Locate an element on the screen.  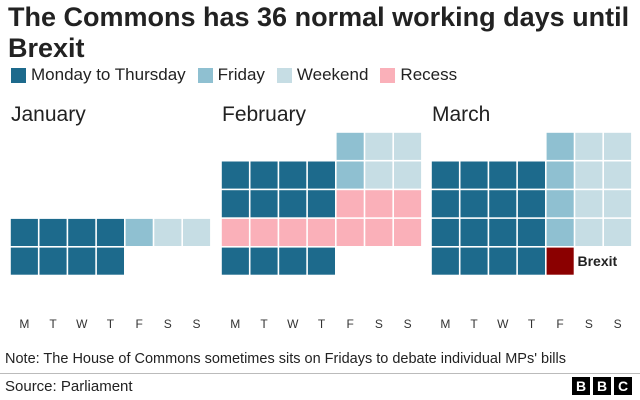
legend-item-working: Monday to Thursday is located at coordinates (98, 75).